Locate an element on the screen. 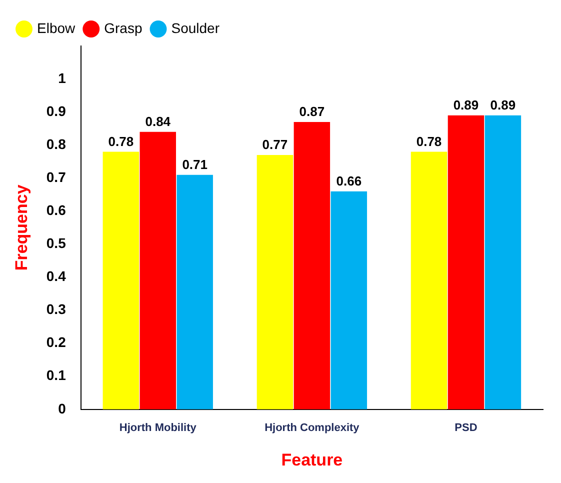 Image resolution: width=561 pixels, height=483 pixels. data-label: 0.84 is located at coordinates (158, 121).